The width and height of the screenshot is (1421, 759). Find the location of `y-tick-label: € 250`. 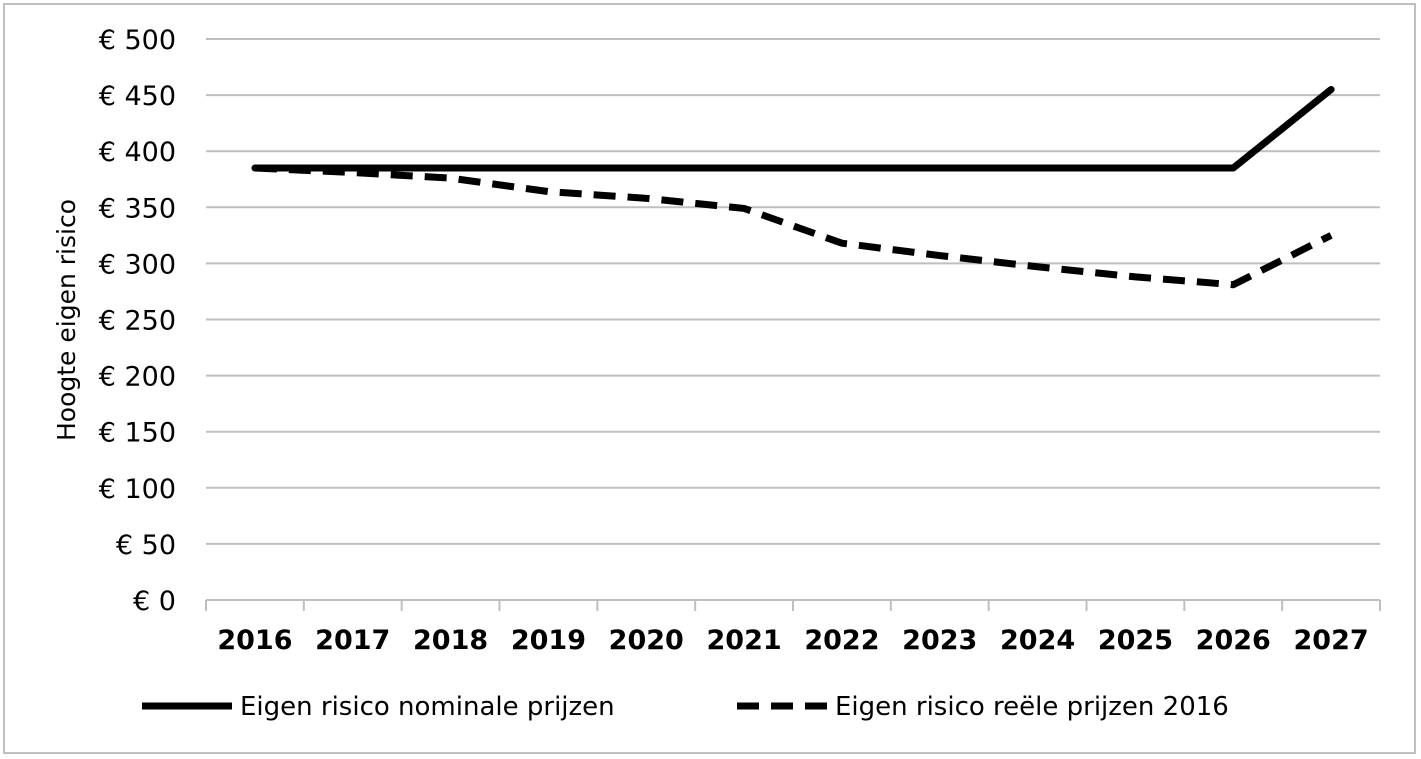

y-tick-label: € 250 is located at coordinates (137, 321).